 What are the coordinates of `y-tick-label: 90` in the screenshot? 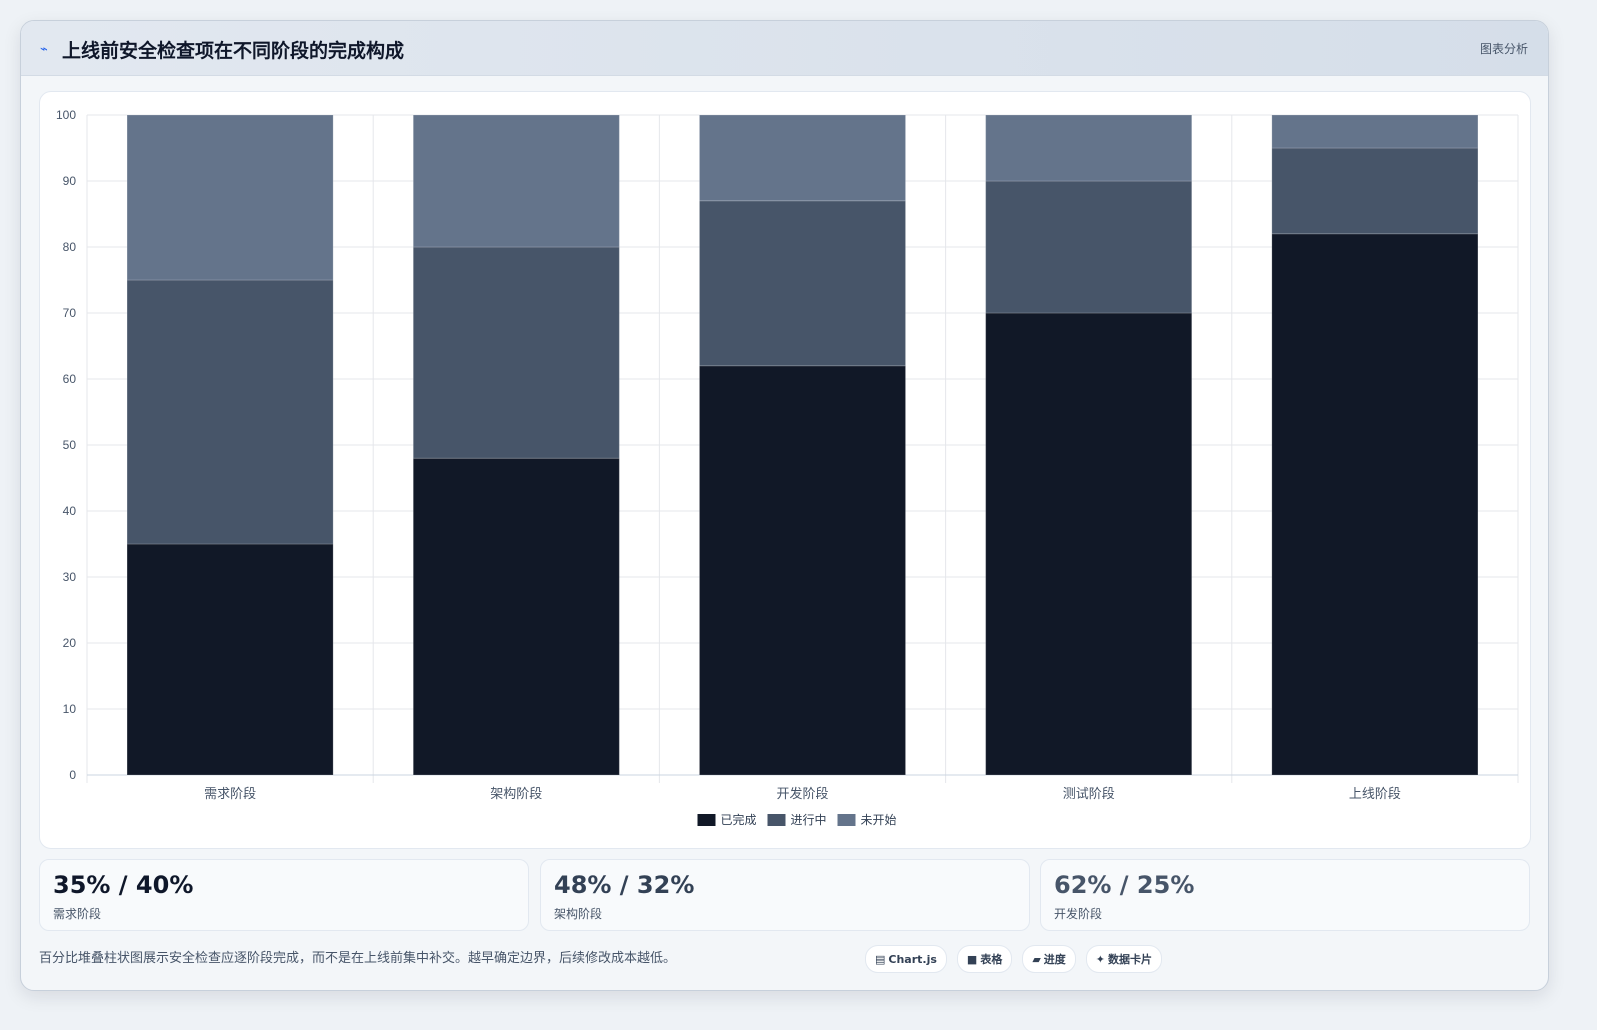 It's located at (70, 181).